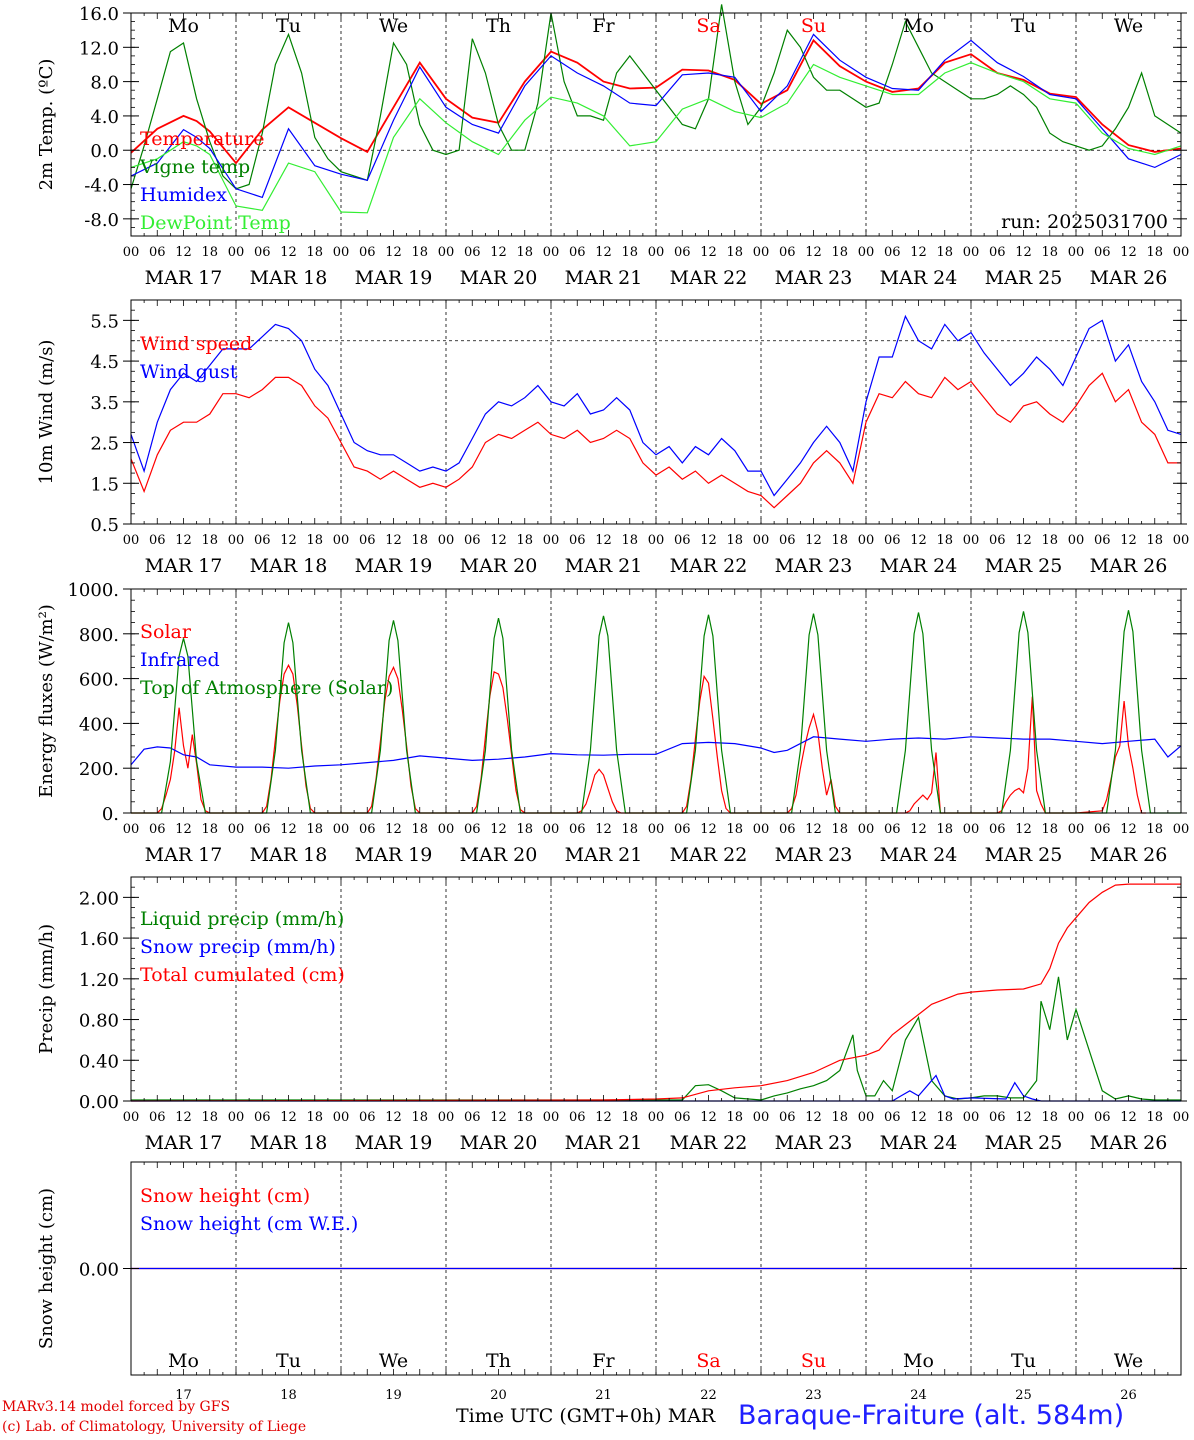 This screenshot has width=1194, height=1440. Describe the element at coordinates (499, 278) in the screenshot. I see `date-label: MAR 20` at that location.